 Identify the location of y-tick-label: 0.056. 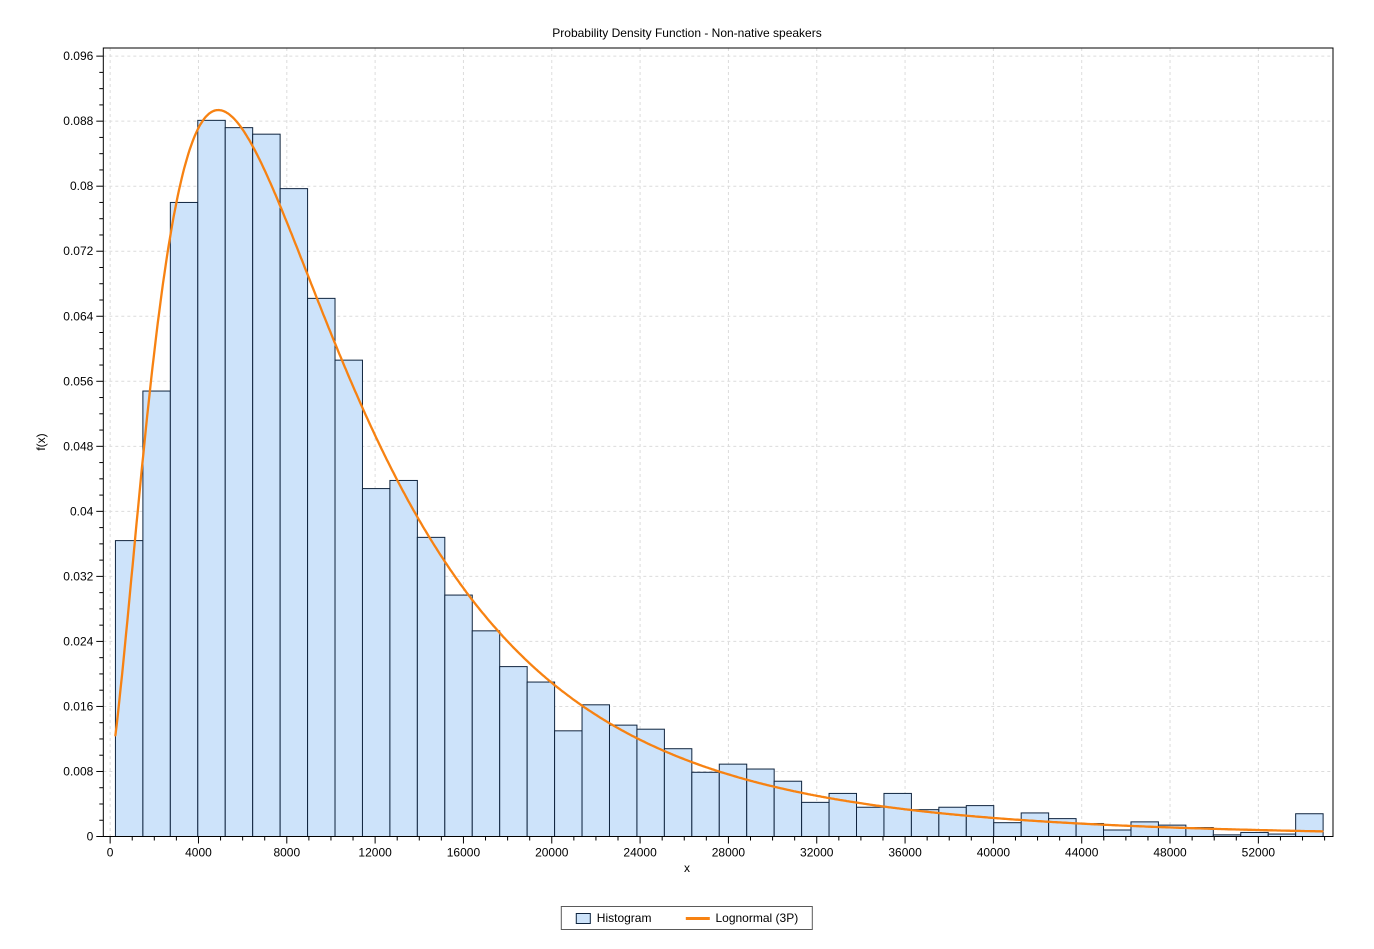
(78, 381).